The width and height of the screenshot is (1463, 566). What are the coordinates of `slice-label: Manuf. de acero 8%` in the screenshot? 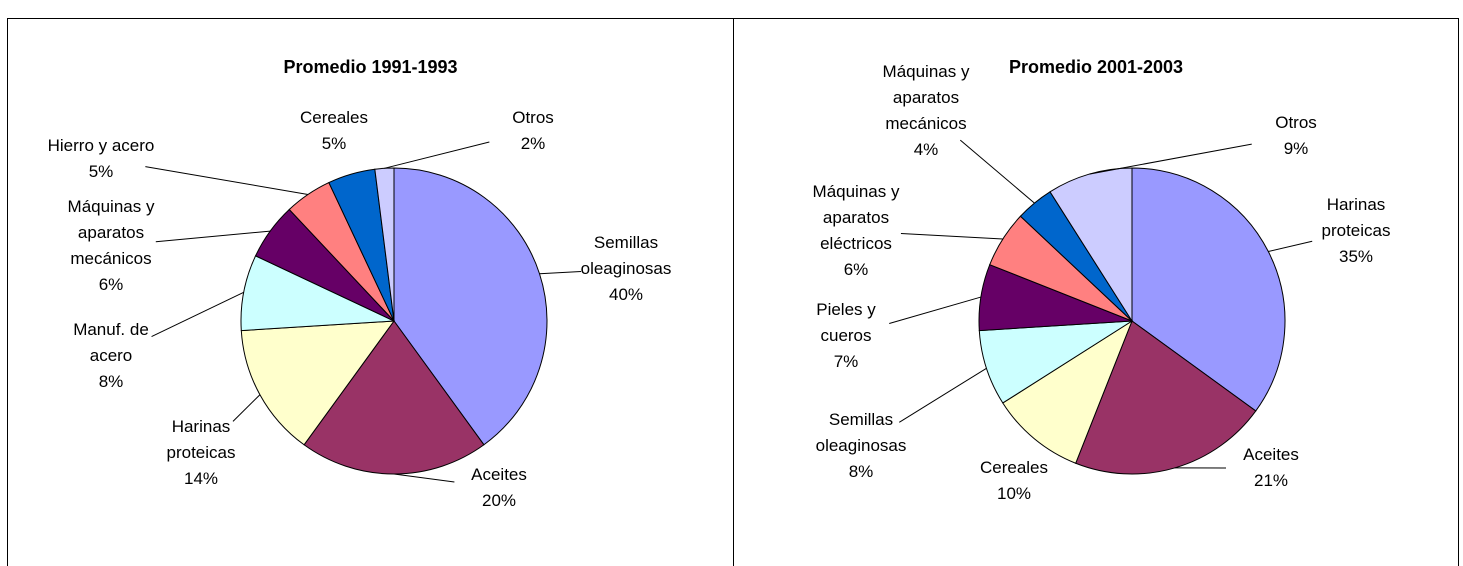 It's located at (111, 356).